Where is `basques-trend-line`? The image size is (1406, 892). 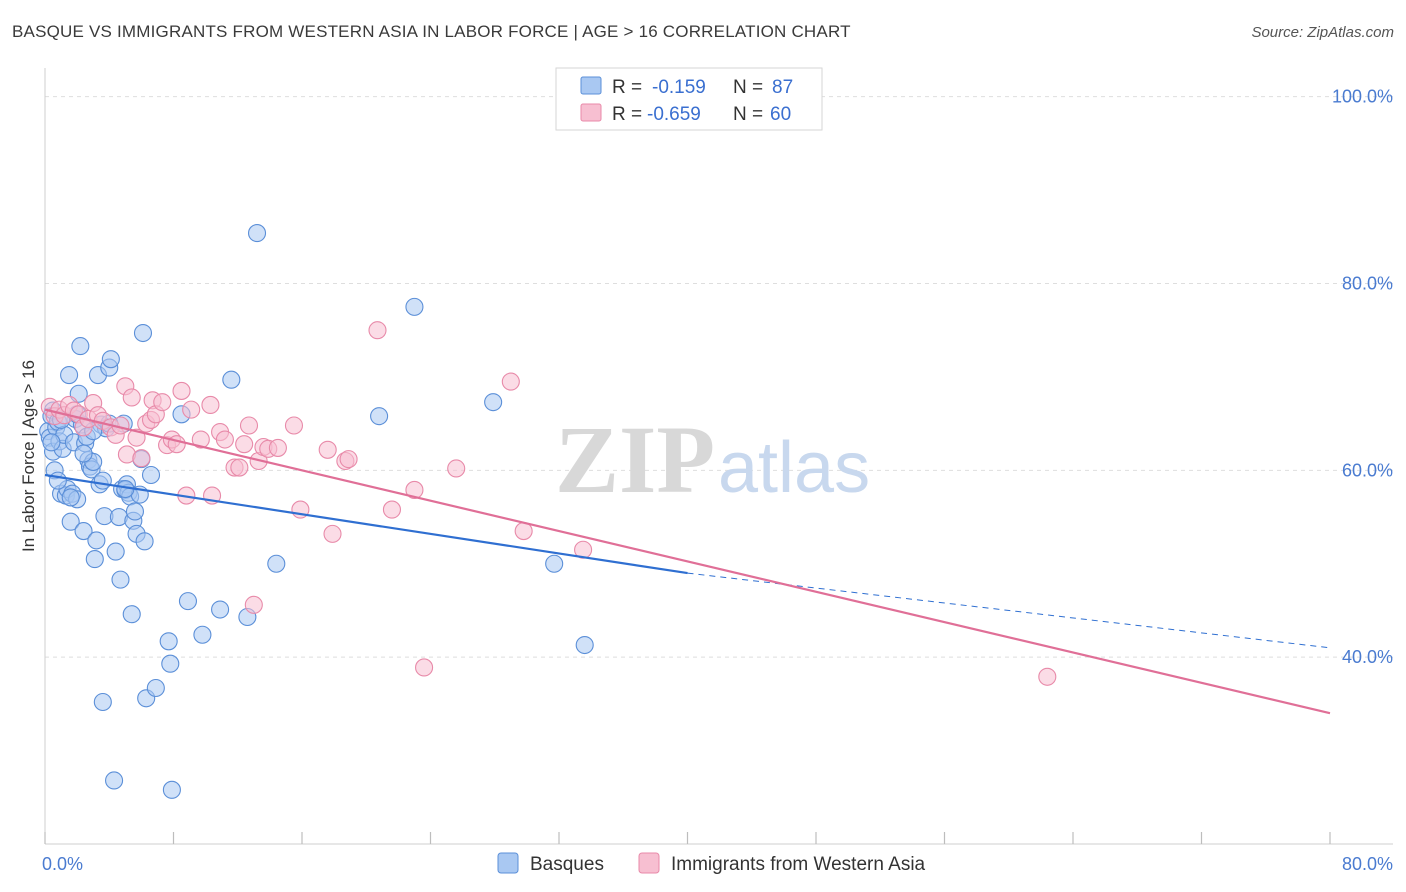
basques-trend-line is located at coordinates (366, 524).